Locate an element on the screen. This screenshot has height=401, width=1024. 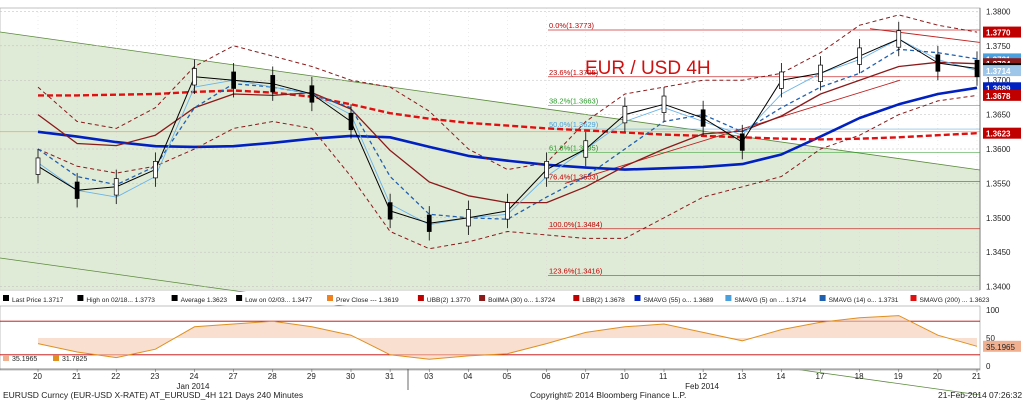
y-tick-label: 1.3800 is located at coordinates (998, 11).